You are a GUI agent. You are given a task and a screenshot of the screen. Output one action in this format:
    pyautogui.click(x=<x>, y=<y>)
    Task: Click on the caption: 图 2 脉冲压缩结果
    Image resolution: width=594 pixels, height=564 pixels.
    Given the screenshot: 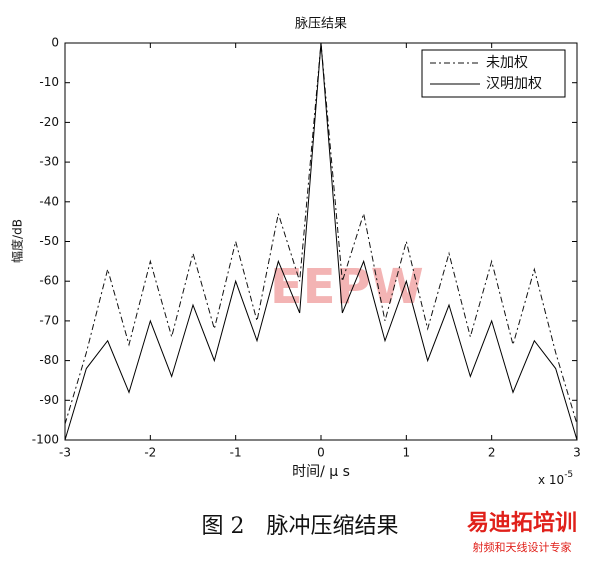 What is the action you would take?
    pyautogui.click(x=300, y=526)
    